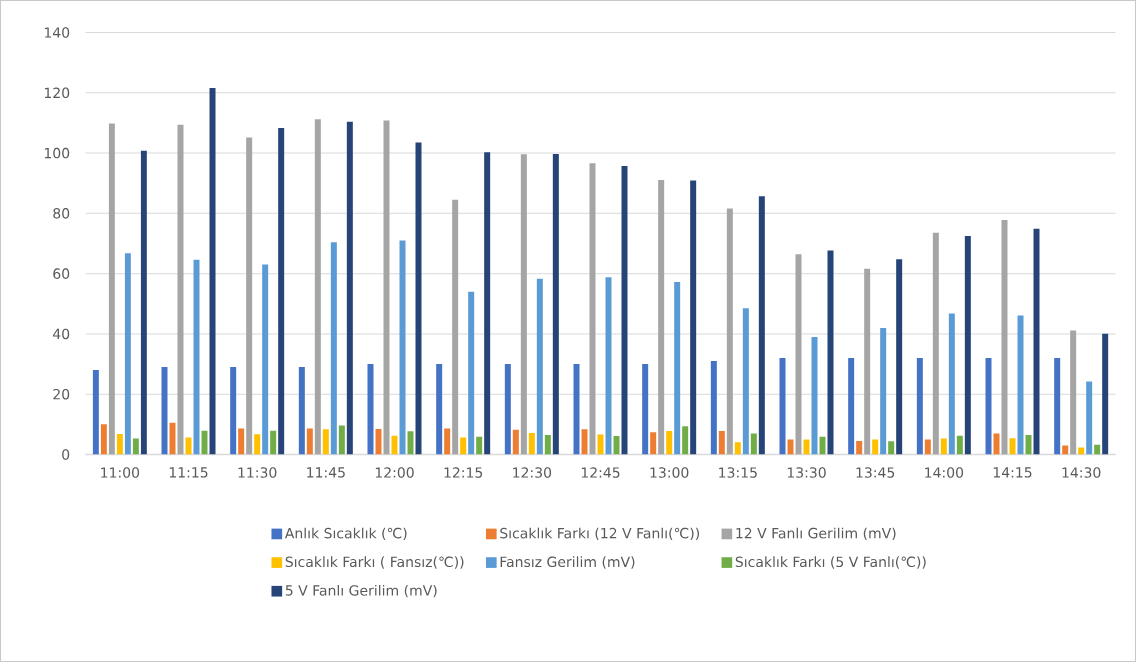  I want to click on x-tick-label: 11:45, so click(326, 472).